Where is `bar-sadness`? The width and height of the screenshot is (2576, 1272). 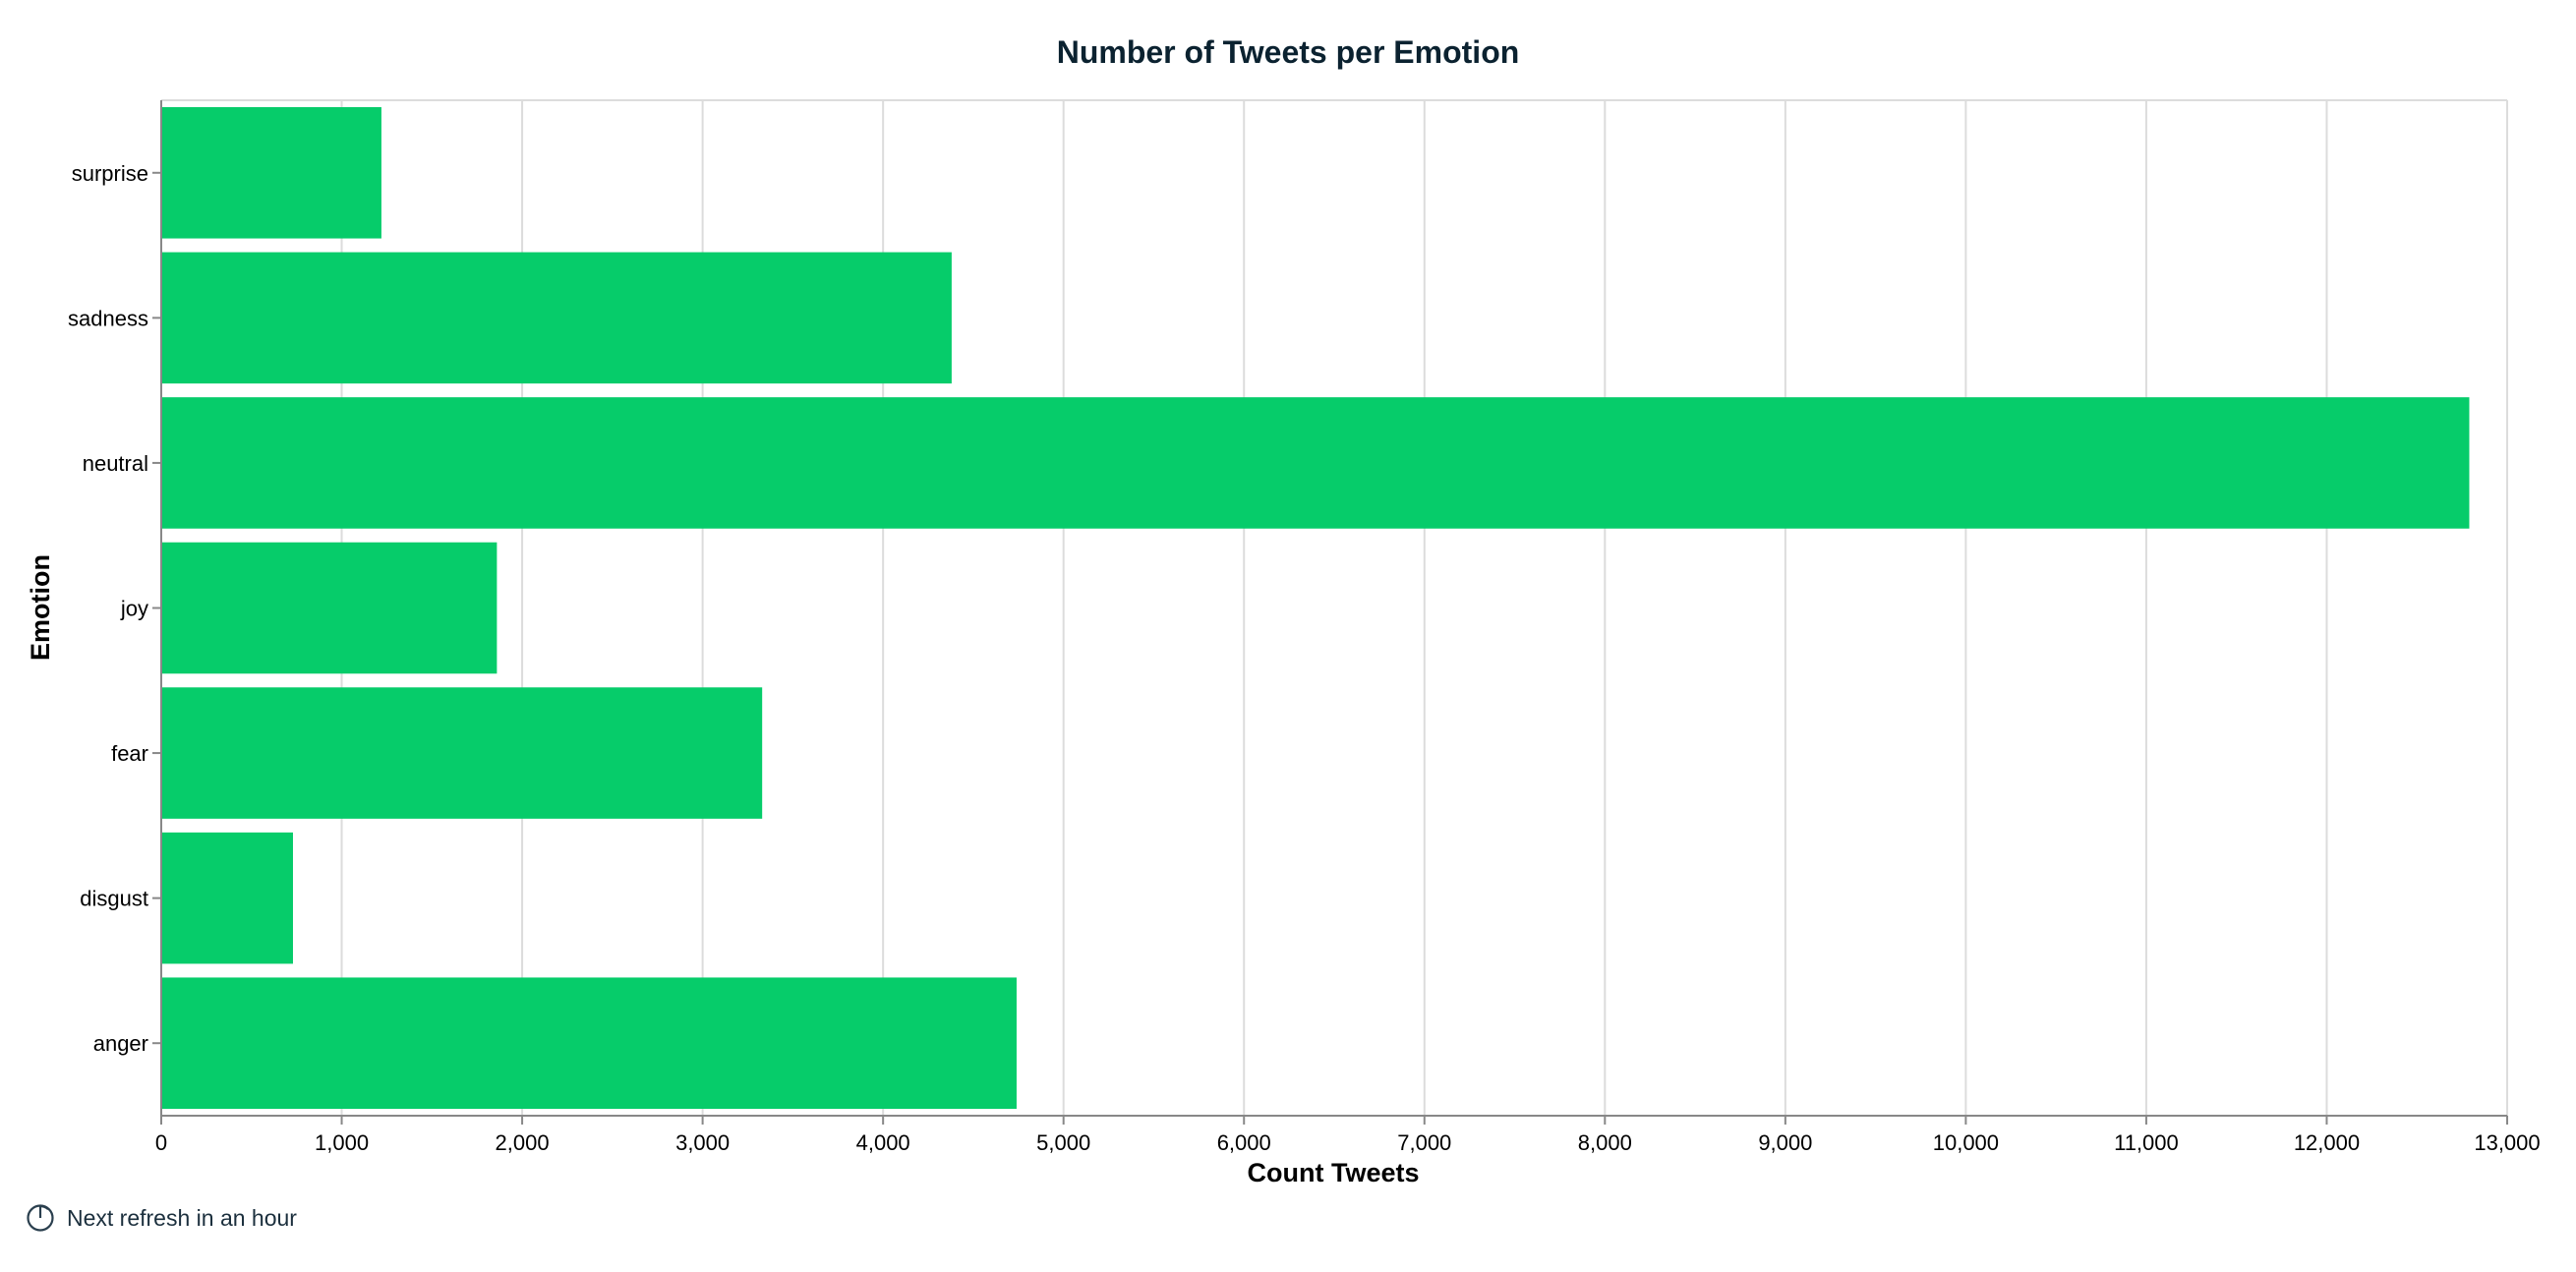
bar-sadness is located at coordinates (556, 318).